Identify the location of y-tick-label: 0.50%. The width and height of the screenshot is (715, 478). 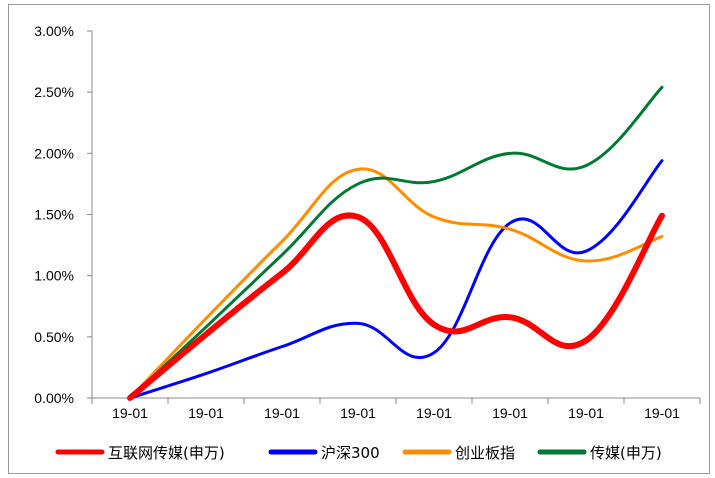
(54, 337).